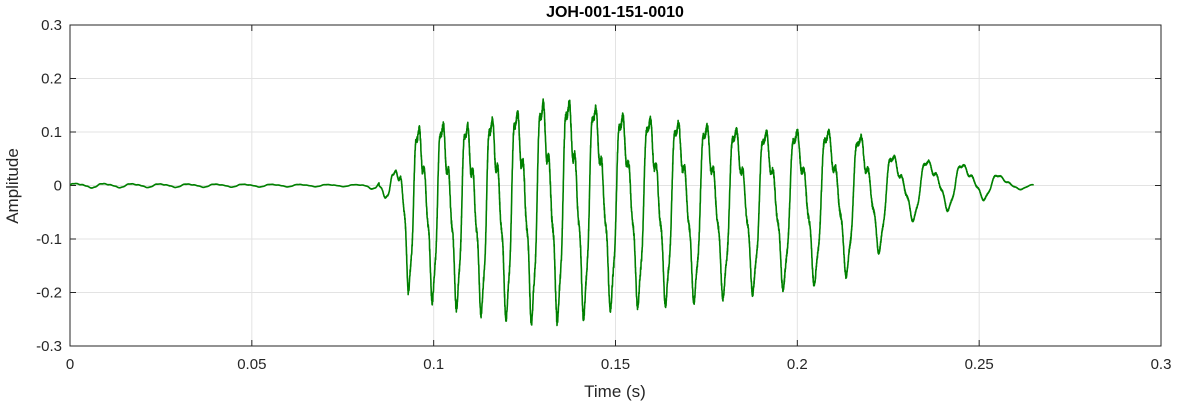  I want to click on y-tick-label: -0.2, so click(49, 293).